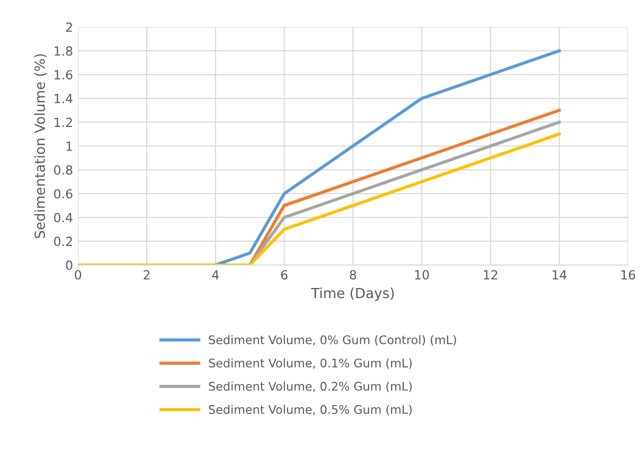  Describe the element at coordinates (491, 275) in the screenshot. I see `x-tick-label: 12` at that location.